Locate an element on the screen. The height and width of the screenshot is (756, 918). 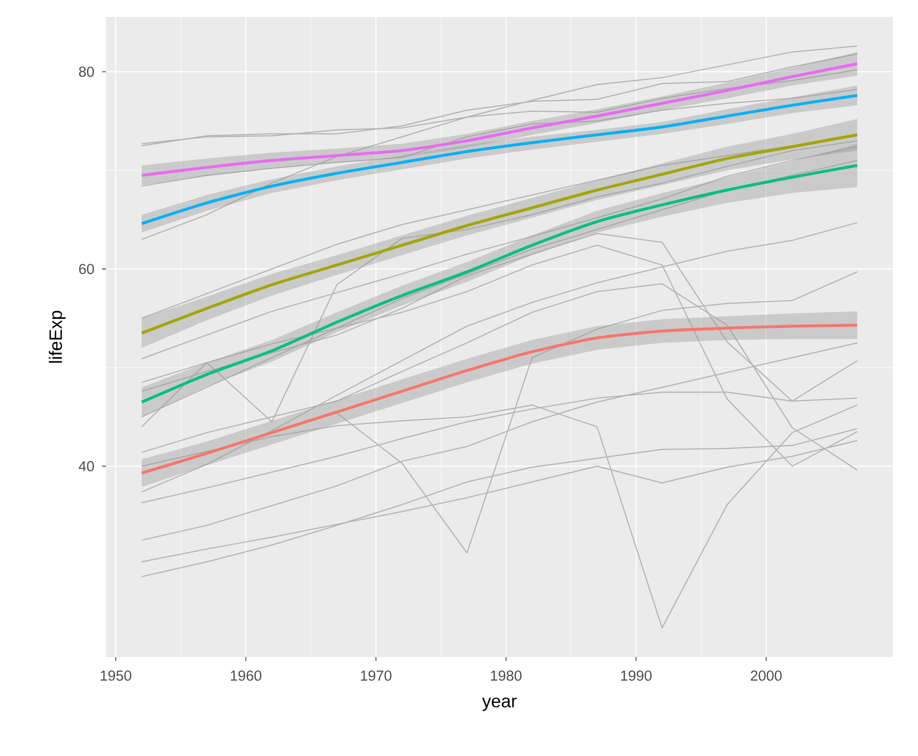
y-tick-label: 80 is located at coordinates (86, 71).